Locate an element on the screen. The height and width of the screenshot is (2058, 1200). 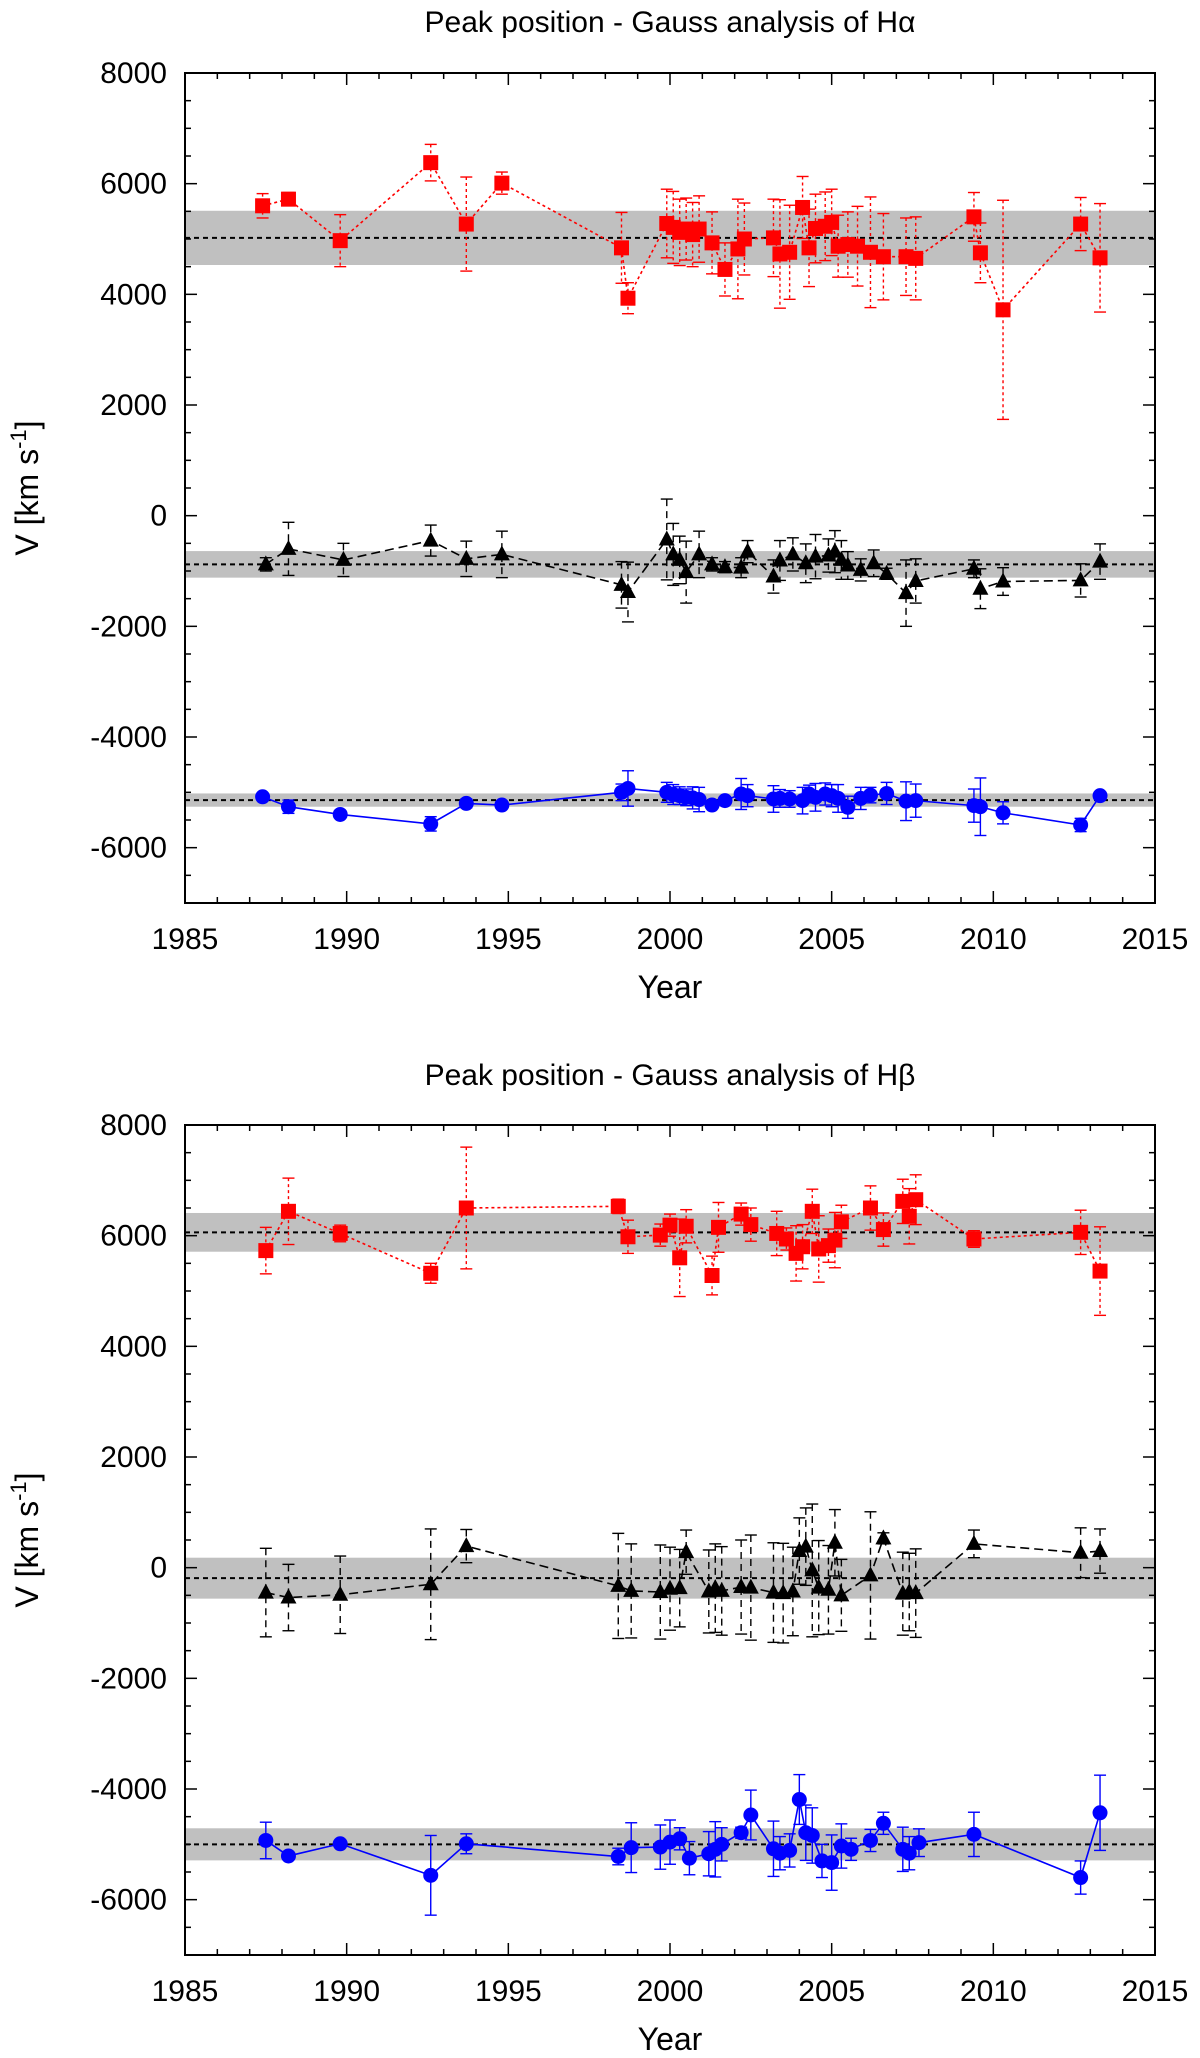
chart-title: Peak position - Gauss analysis of Hα is located at coordinates (670, 22).